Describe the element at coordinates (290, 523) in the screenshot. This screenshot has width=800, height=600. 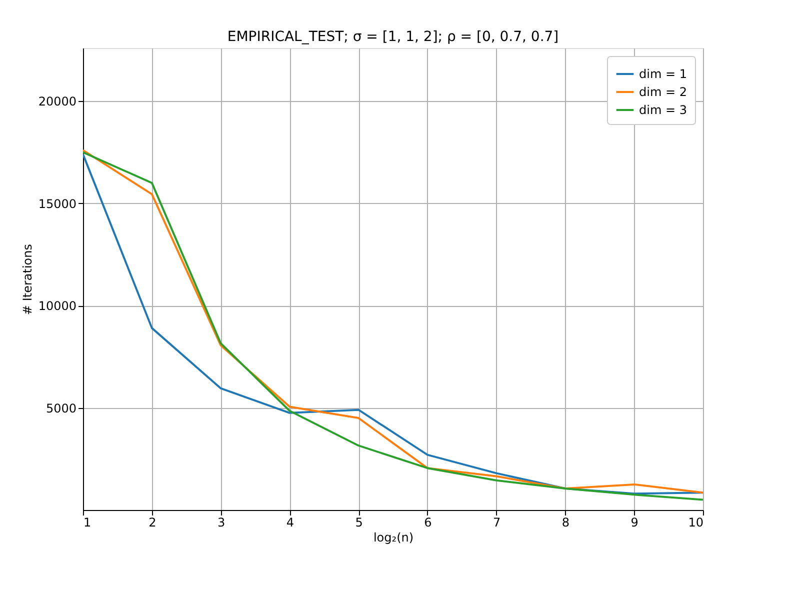
I see `x-tick-label: 4` at that location.